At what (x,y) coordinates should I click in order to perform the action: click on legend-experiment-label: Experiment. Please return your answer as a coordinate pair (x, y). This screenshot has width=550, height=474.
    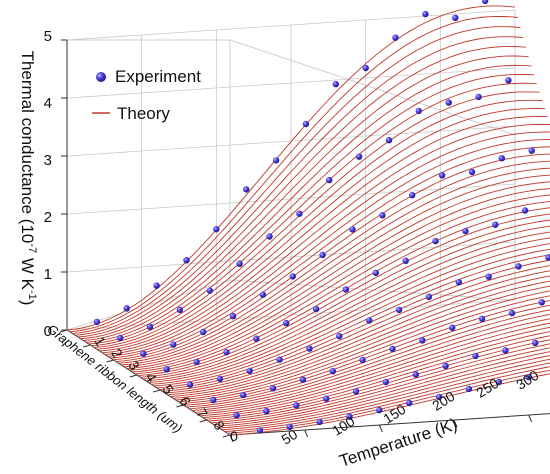
    Looking at the image, I should click on (158, 76).